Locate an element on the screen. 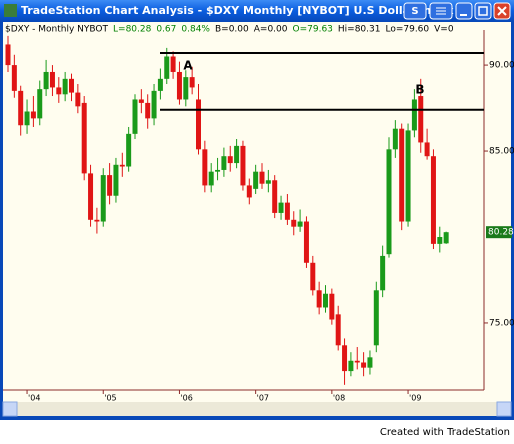 The height and width of the screenshot is (444, 514). info-item: 0.67 is located at coordinates (166, 30).